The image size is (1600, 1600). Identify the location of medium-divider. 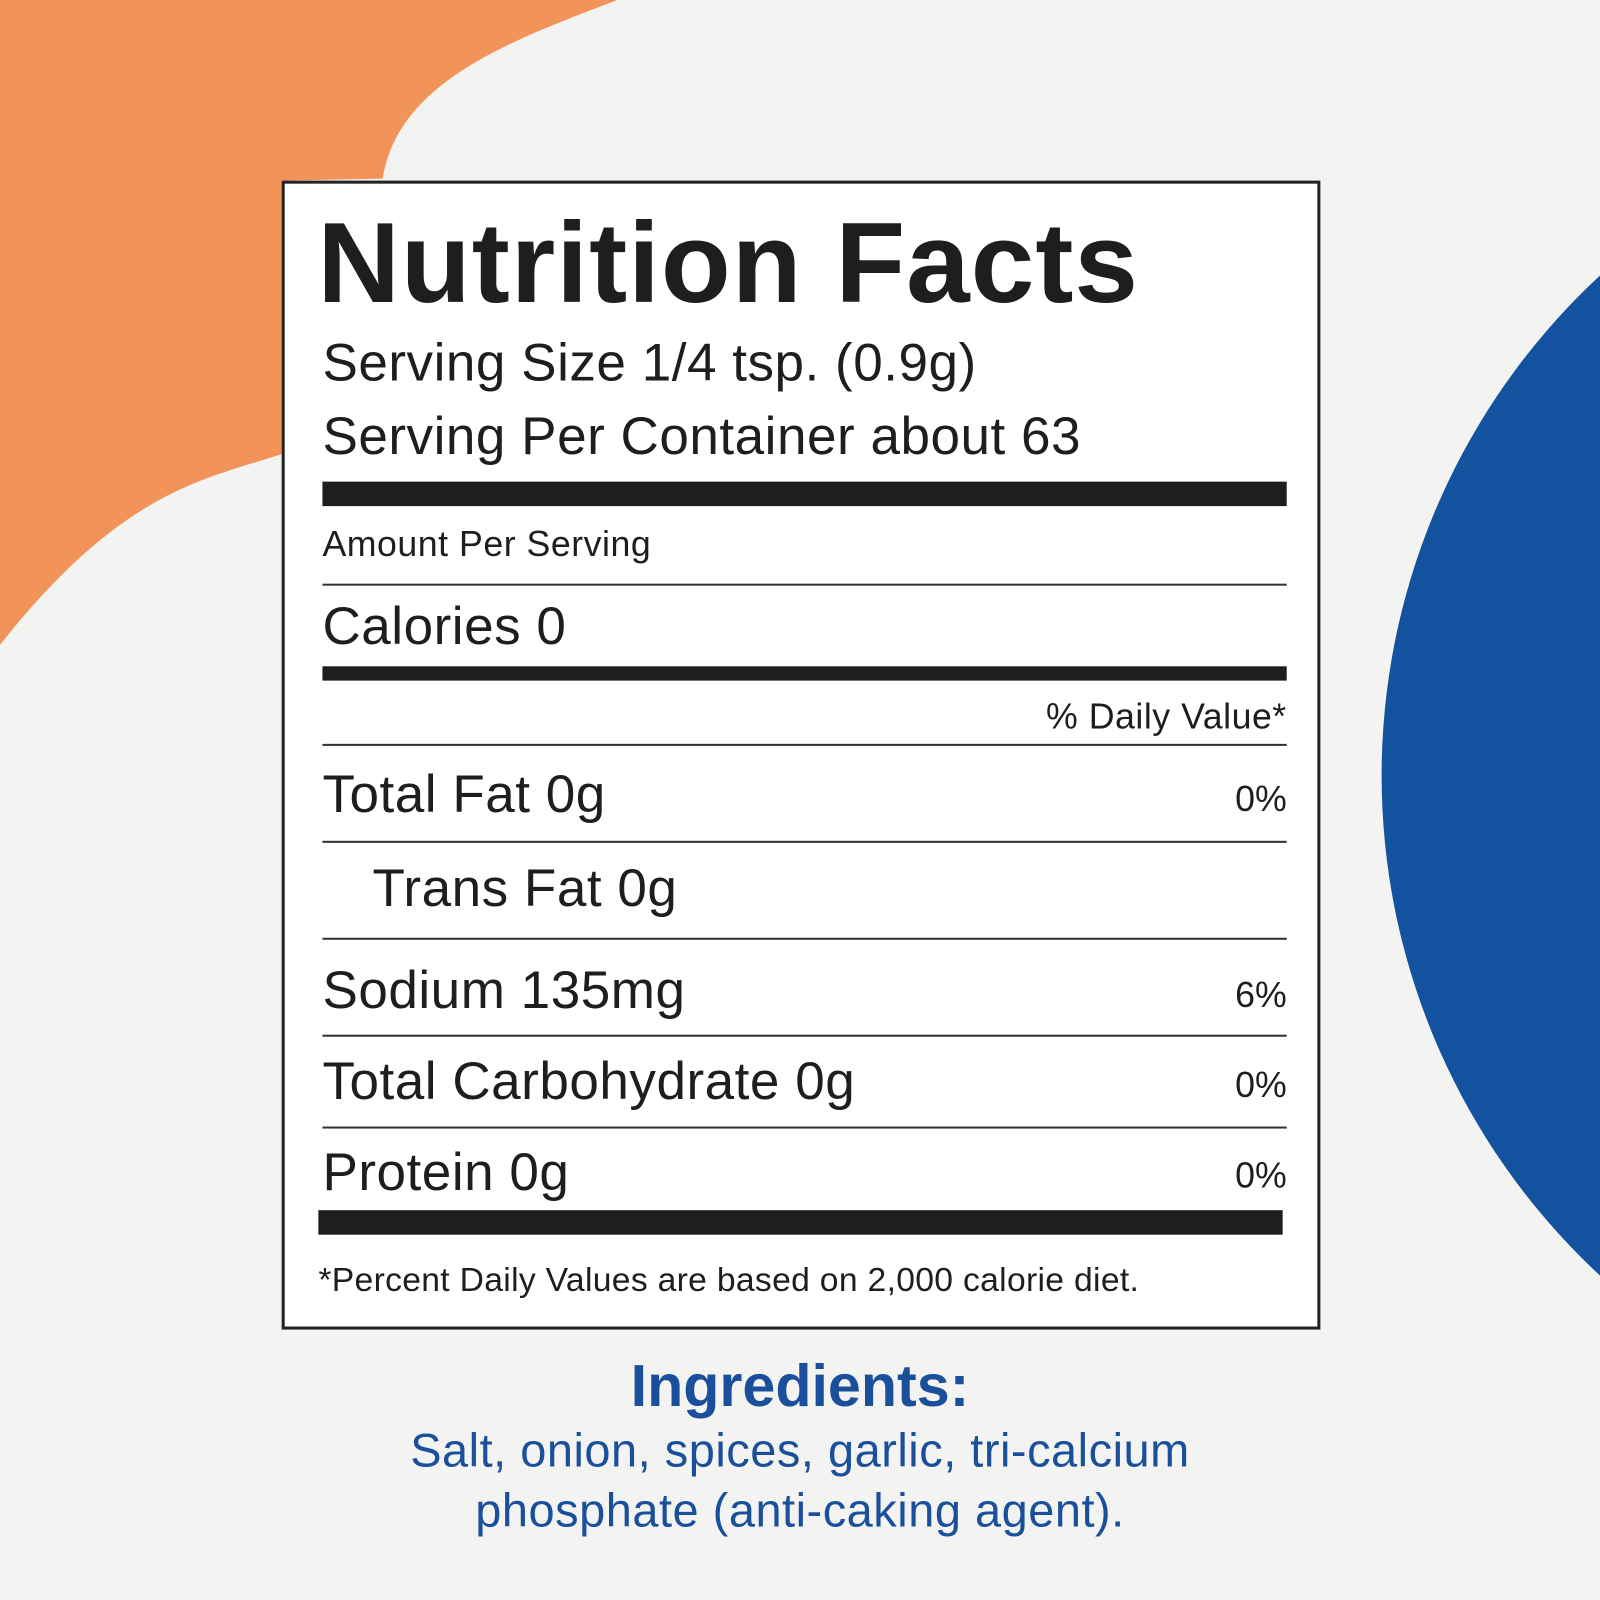
(804, 673).